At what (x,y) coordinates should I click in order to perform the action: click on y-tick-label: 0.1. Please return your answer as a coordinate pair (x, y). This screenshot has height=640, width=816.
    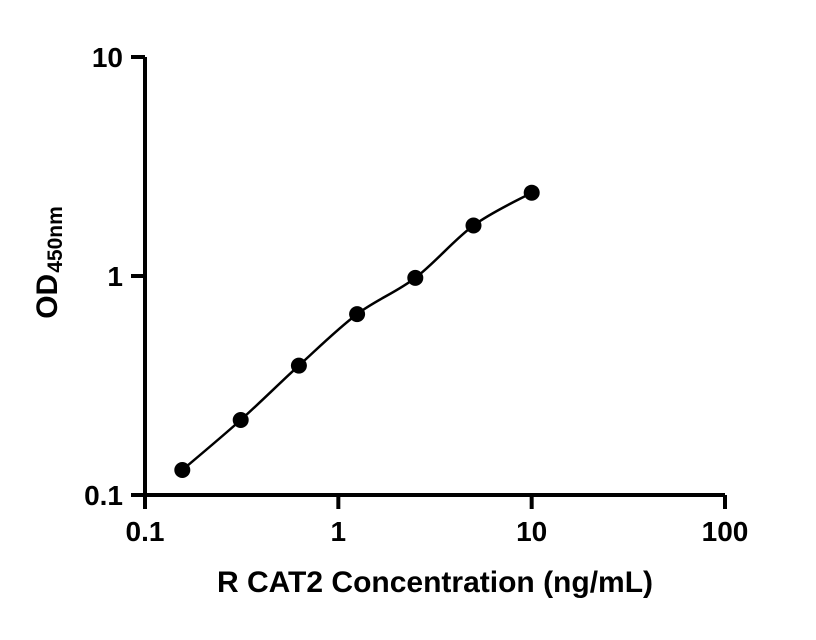
    Looking at the image, I should click on (103, 495).